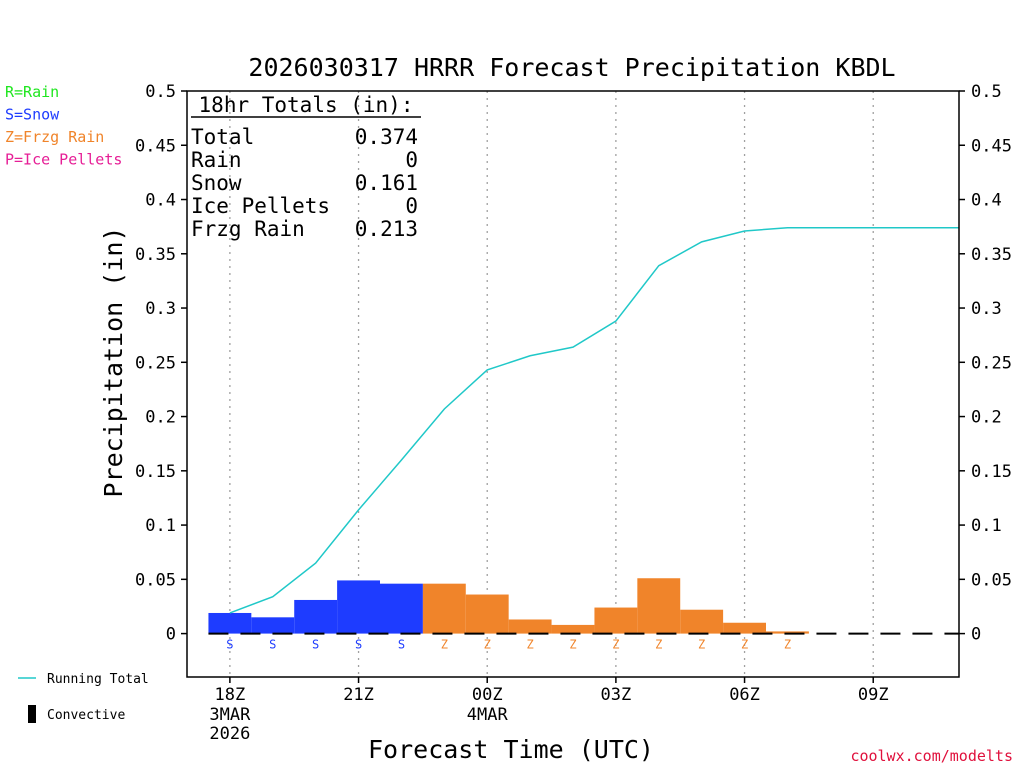  I want to click on y-tick-label-left: 0.4, so click(160, 201).